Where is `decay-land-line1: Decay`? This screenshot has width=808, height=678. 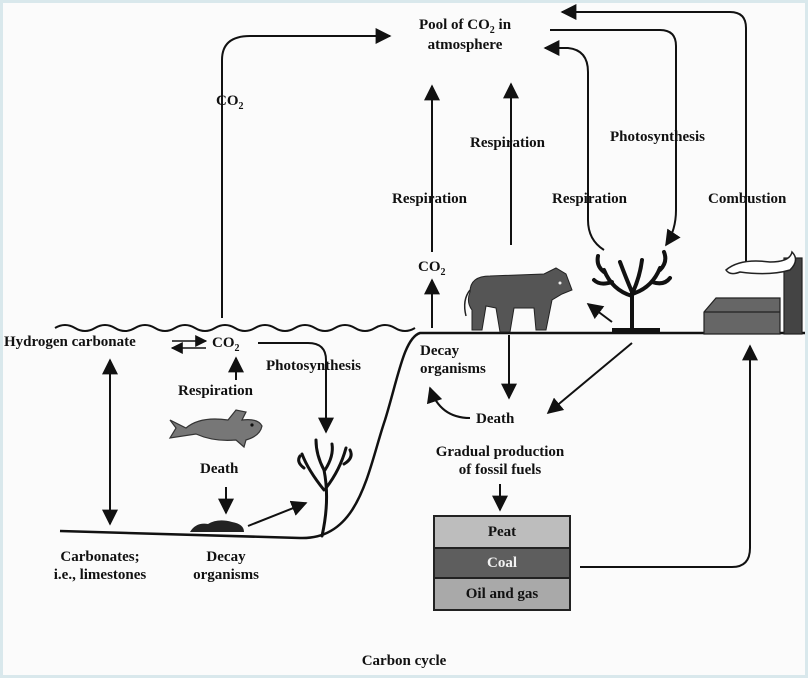
decay-land-line1: Decay is located at coordinates (440, 351).